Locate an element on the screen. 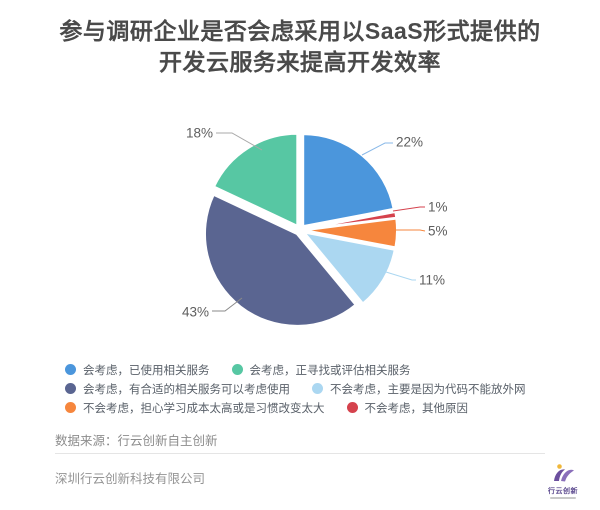 This screenshot has width=600, height=510. legend-item: 会考虑，有合适的相关服务可以考虑使用 is located at coordinates (177, 389).